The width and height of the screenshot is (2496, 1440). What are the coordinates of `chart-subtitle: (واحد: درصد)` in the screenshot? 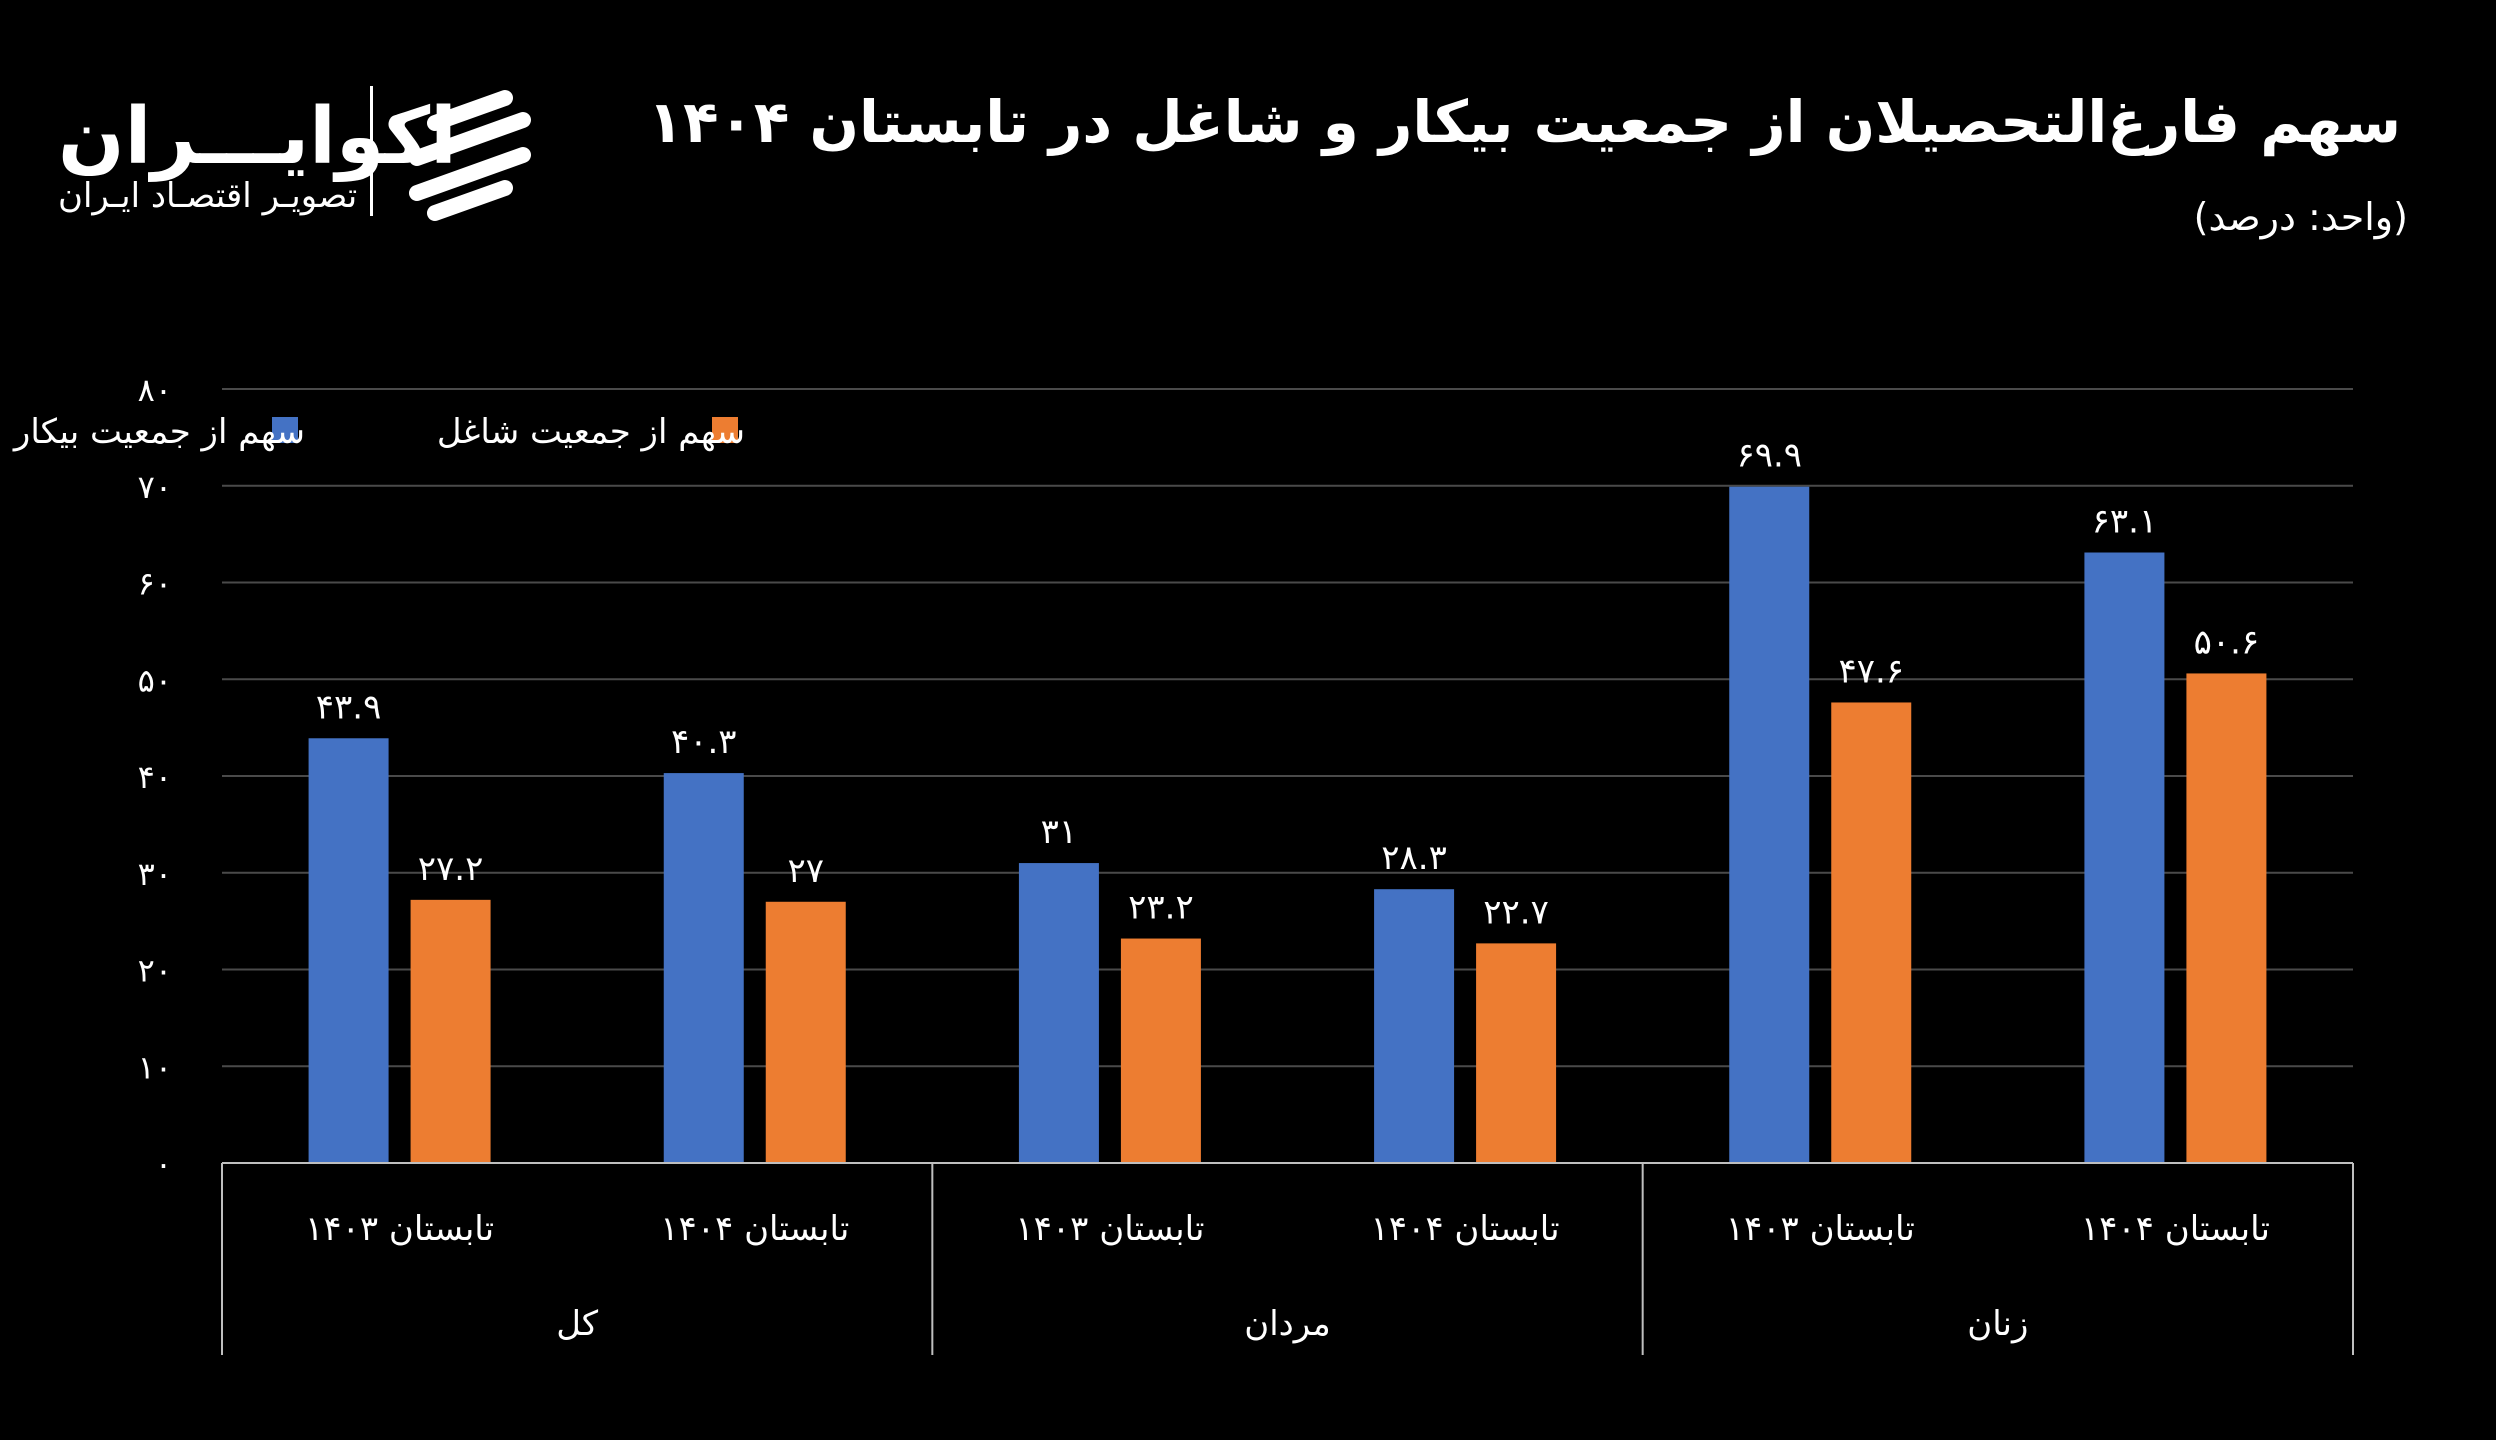 It's located at (2300, 217).